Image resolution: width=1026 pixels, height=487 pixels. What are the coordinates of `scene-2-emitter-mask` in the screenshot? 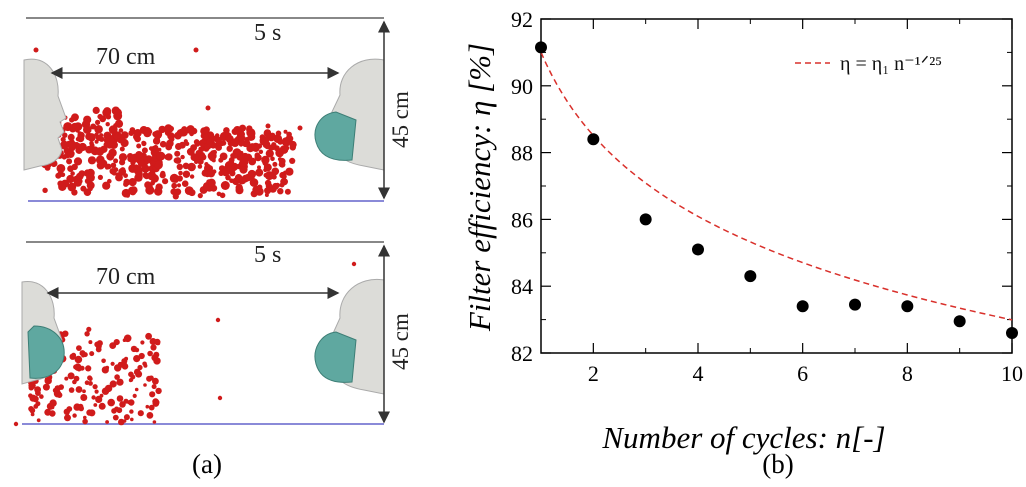 It's located at (46, 352).